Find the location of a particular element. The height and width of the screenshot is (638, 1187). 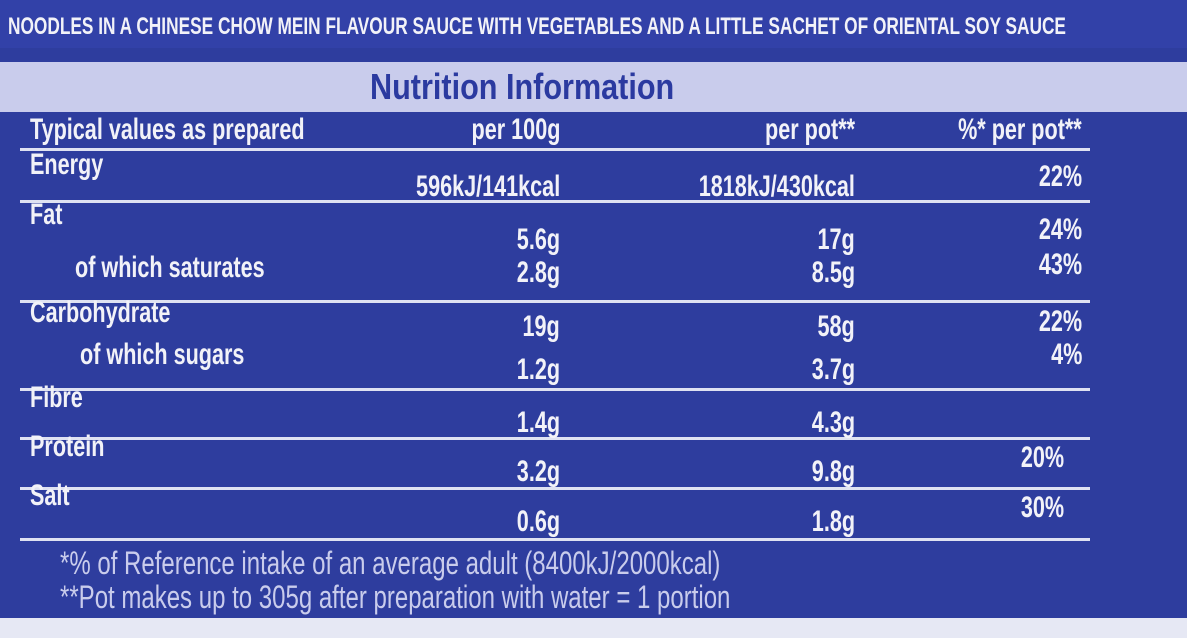

nutrient-name: Protein is located at coordinates (67, 446).